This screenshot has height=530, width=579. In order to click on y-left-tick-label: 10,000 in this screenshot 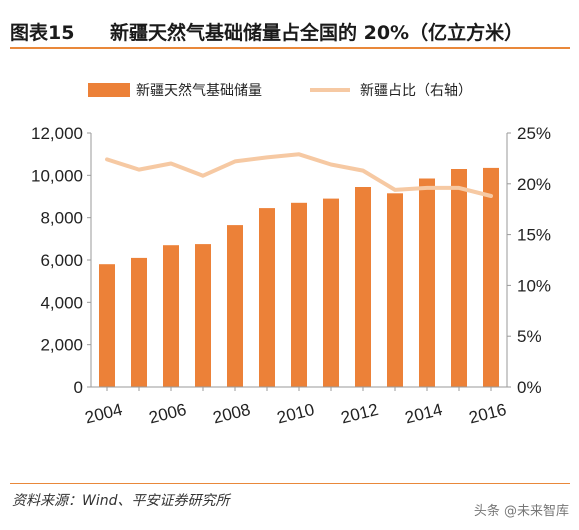, I will do `click(57, 175)`.